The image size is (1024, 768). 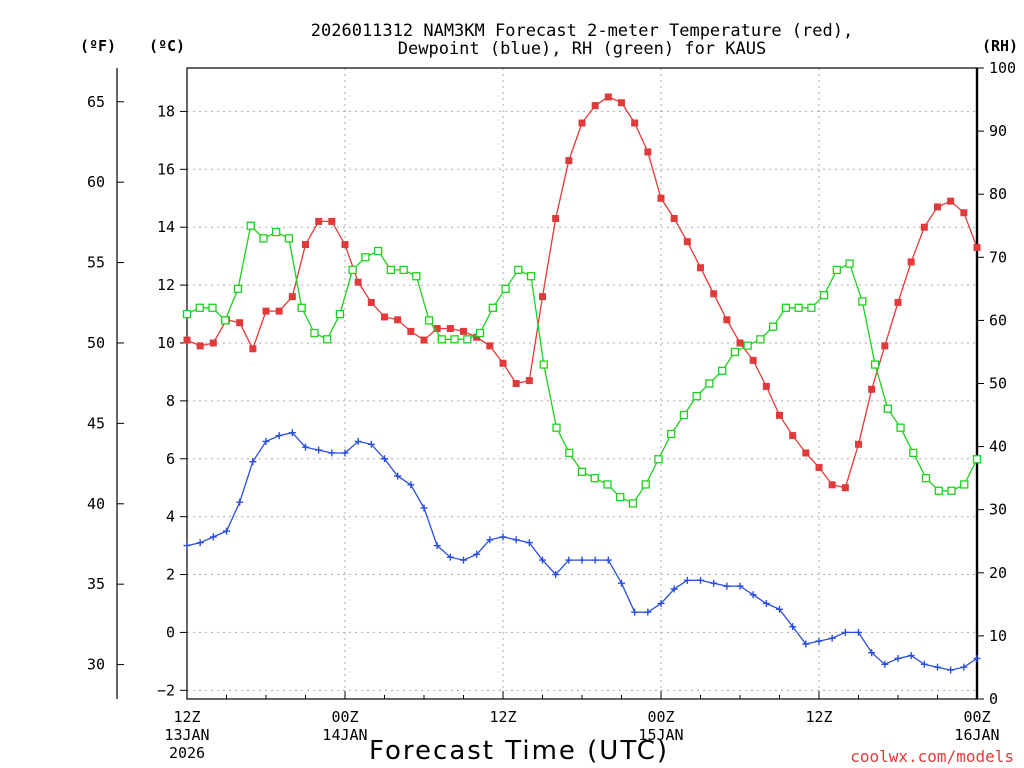 What do you see at coordinates (344, 717) in the screenshot?
I see `x-tick-label: 00Z` at bounding box center [344, 717].